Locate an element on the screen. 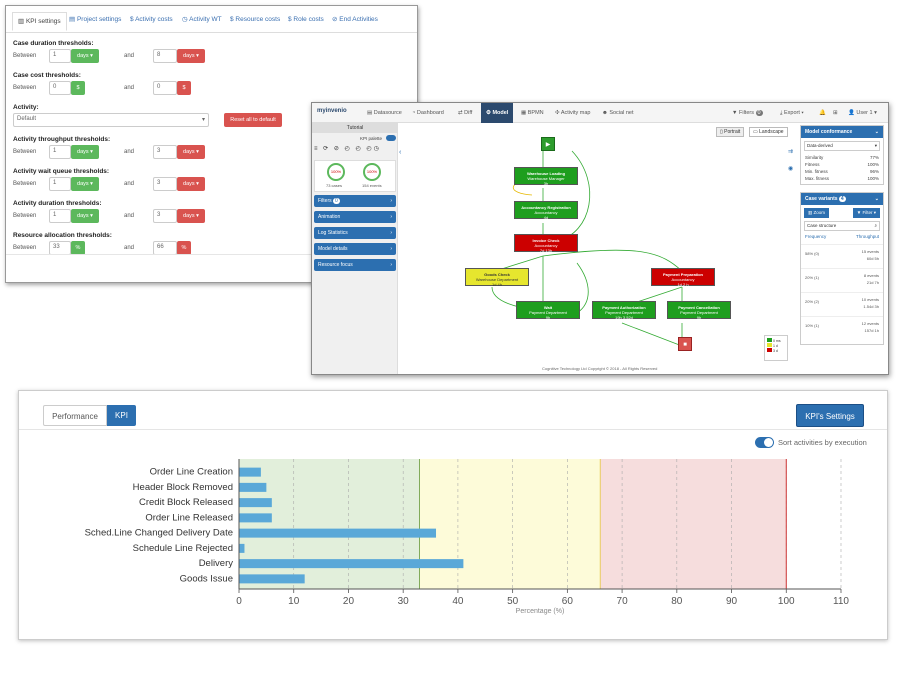  nav-dashboard: ◔ Dashboard is located at coordinates (428, 113).